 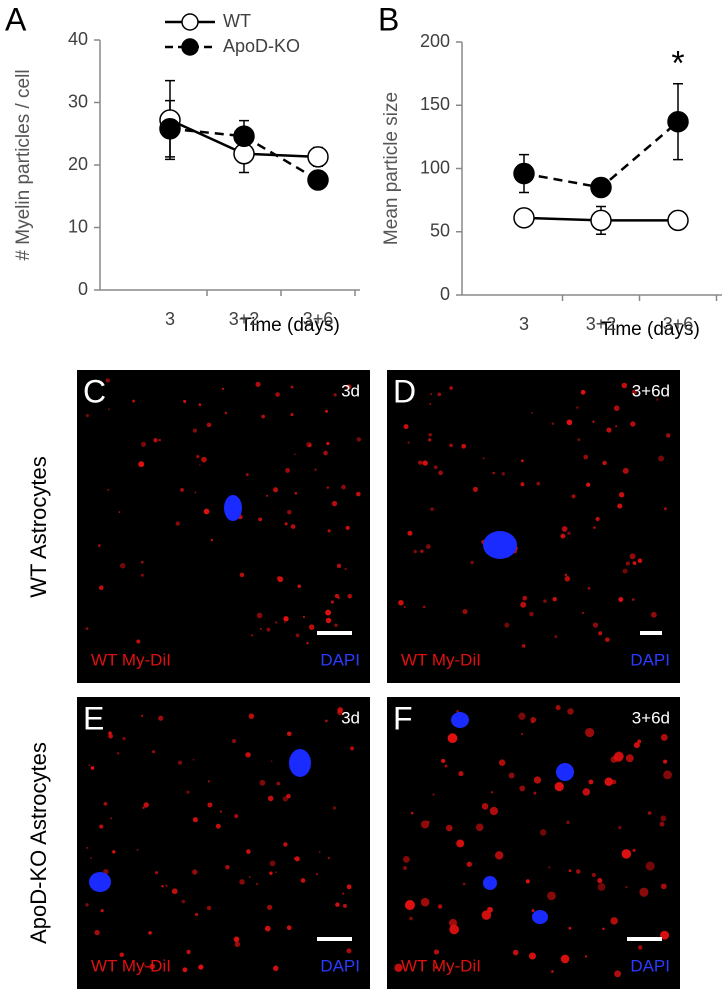 What do you see at coordinates (435, 41) in the screenshot?
I see `y-tick-label: 200` at bounding box center [435, 41].